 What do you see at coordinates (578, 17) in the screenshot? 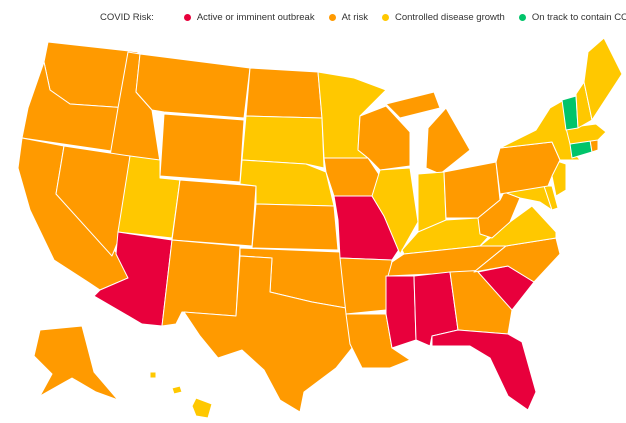
I see `legend-label-contain: On track to contain COVID` at bounding box center [578, 17].